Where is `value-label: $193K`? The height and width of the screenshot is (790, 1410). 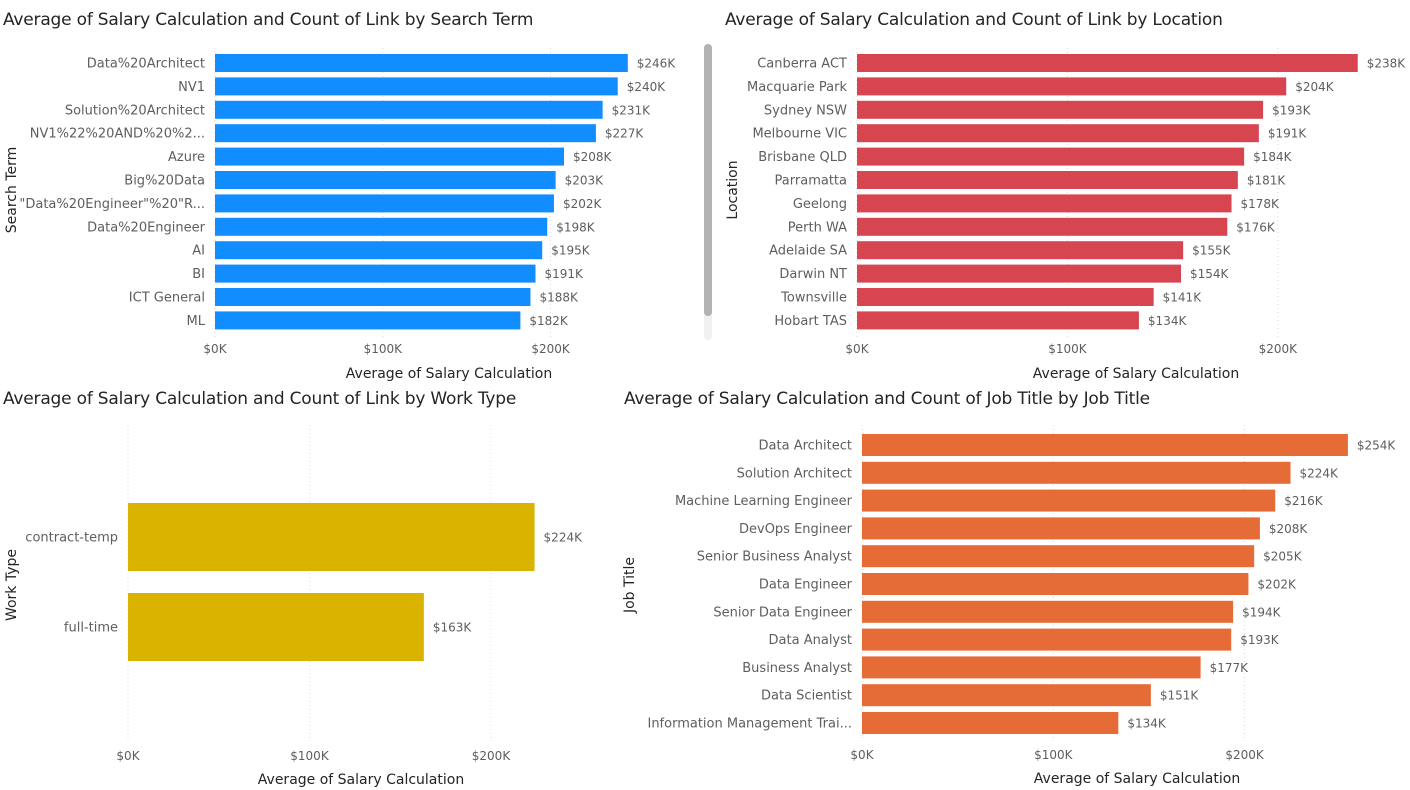 value-label: $193K is located at coordinates (1260, 640).